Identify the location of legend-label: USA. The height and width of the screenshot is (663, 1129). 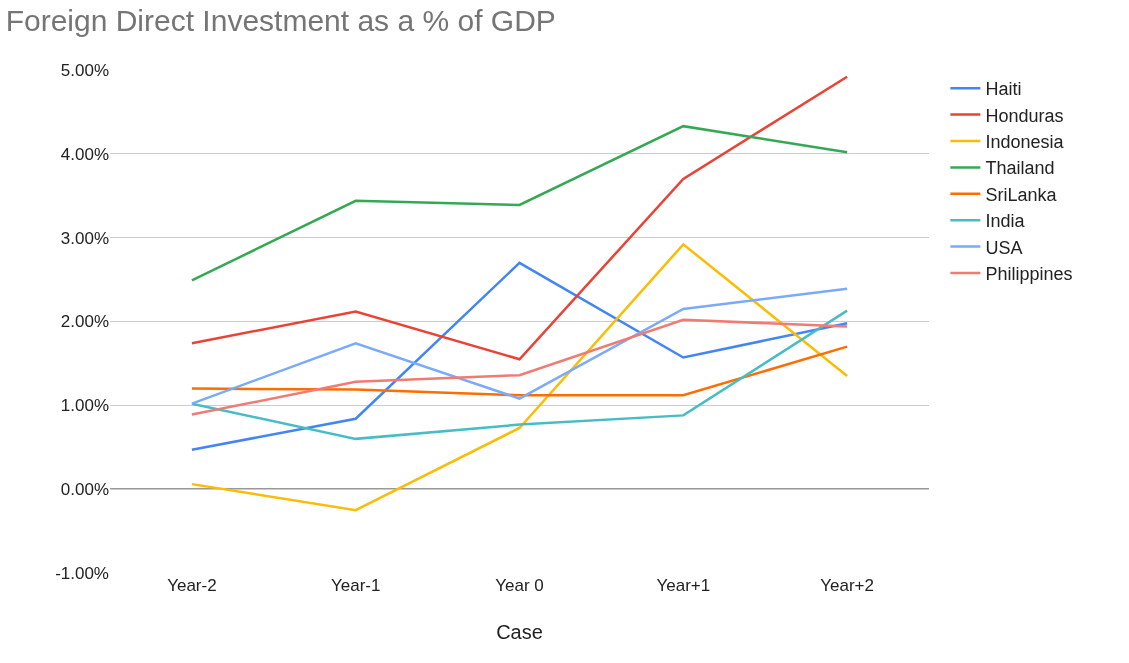
(1004, 247).